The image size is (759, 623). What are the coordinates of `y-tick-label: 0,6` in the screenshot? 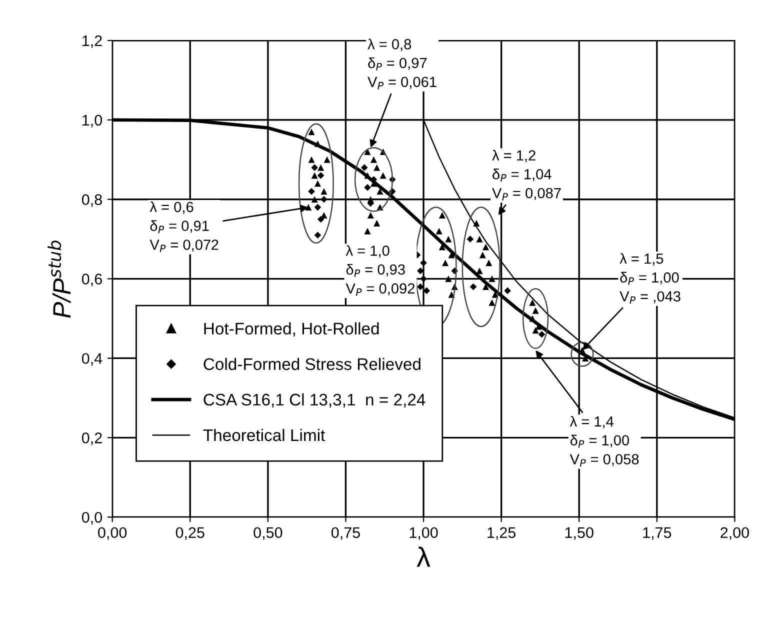 It's located at (92, 280).